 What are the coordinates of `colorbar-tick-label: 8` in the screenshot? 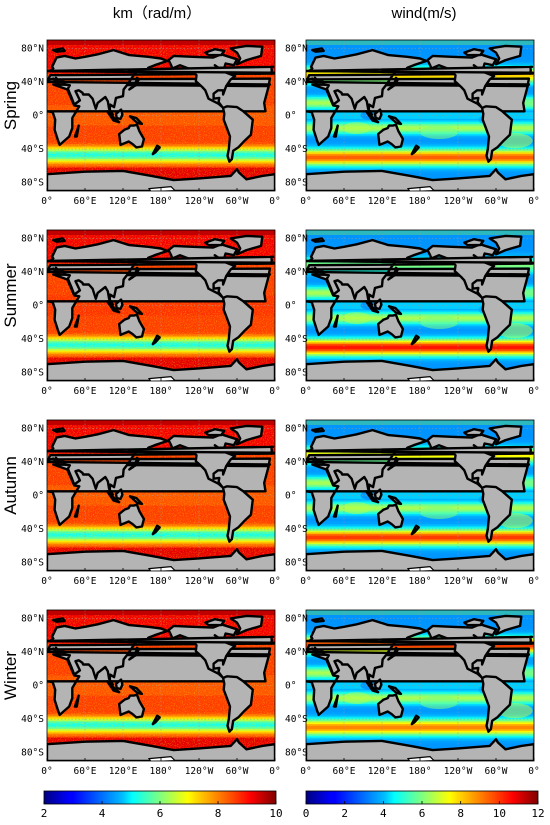 It's located at (218, 813).